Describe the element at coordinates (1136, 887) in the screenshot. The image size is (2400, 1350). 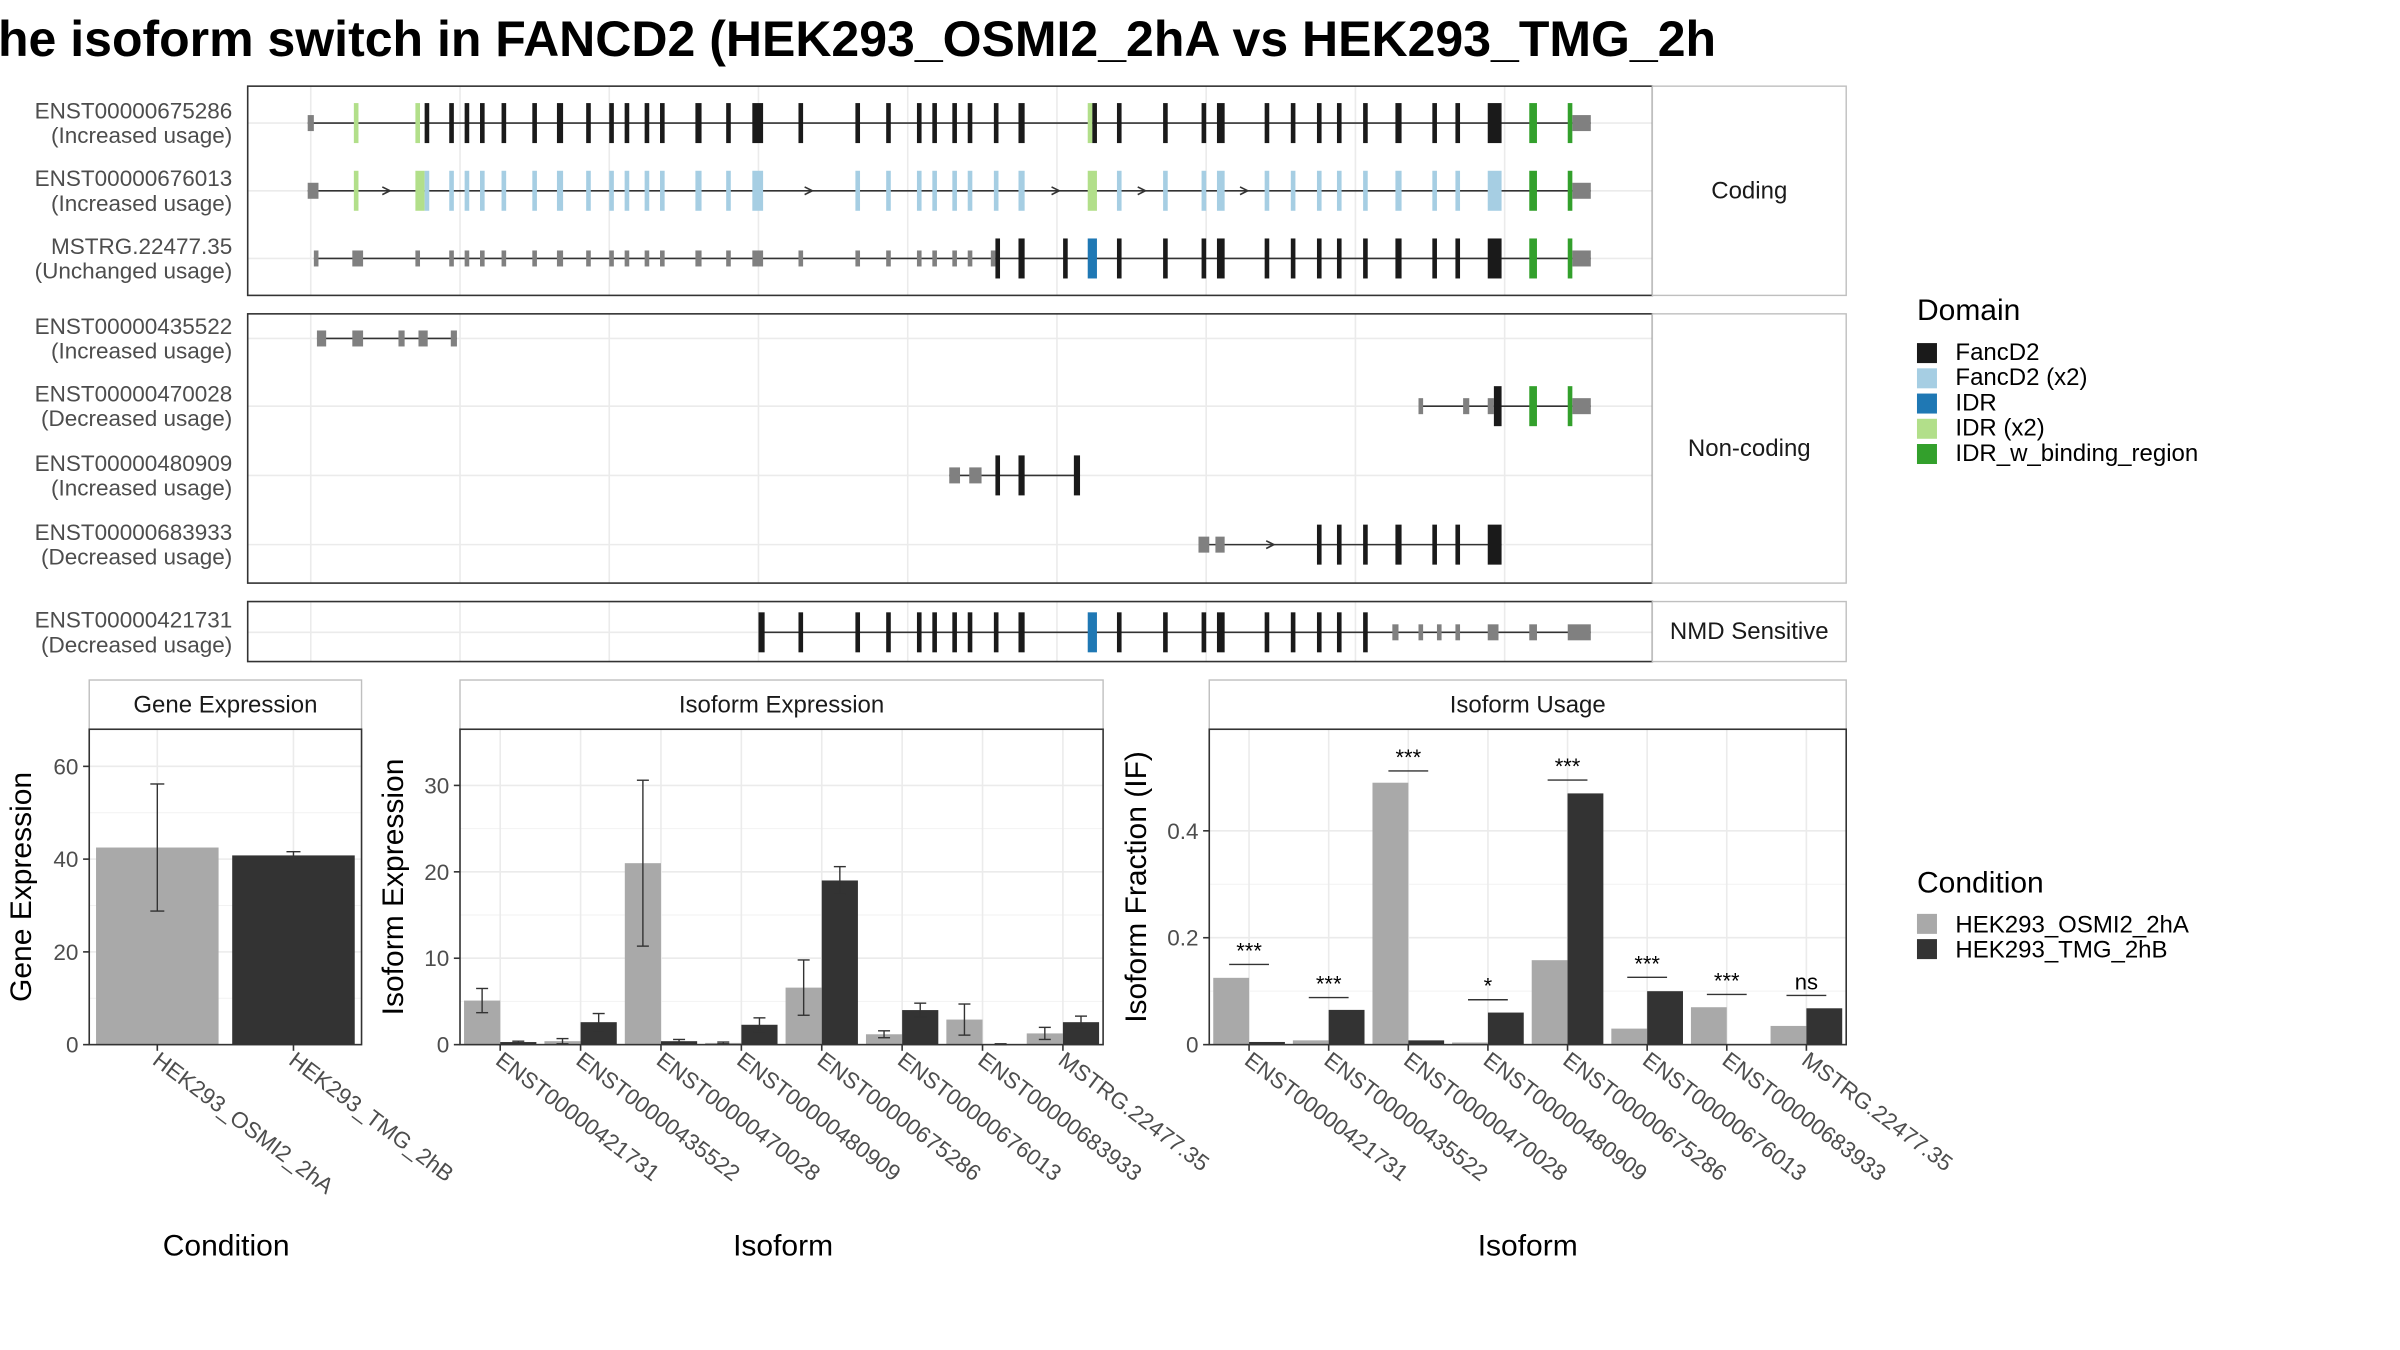
I see `y-axis-title: Isoform Fraction (IF)` at that location.